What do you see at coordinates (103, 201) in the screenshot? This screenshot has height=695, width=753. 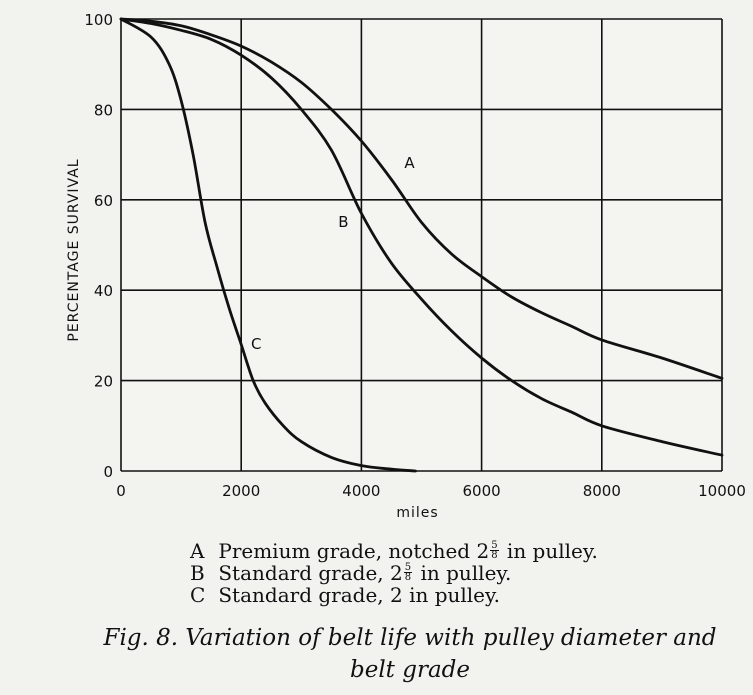 I see `y-tick-label: 60` at bounding box center [103, 201].